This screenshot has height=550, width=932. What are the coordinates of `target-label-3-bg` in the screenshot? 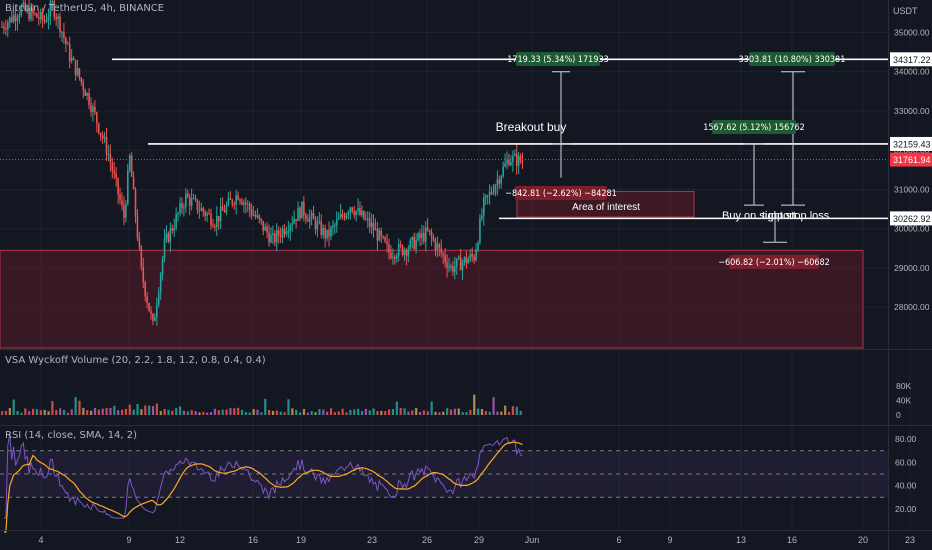 It's located at (754, 127).